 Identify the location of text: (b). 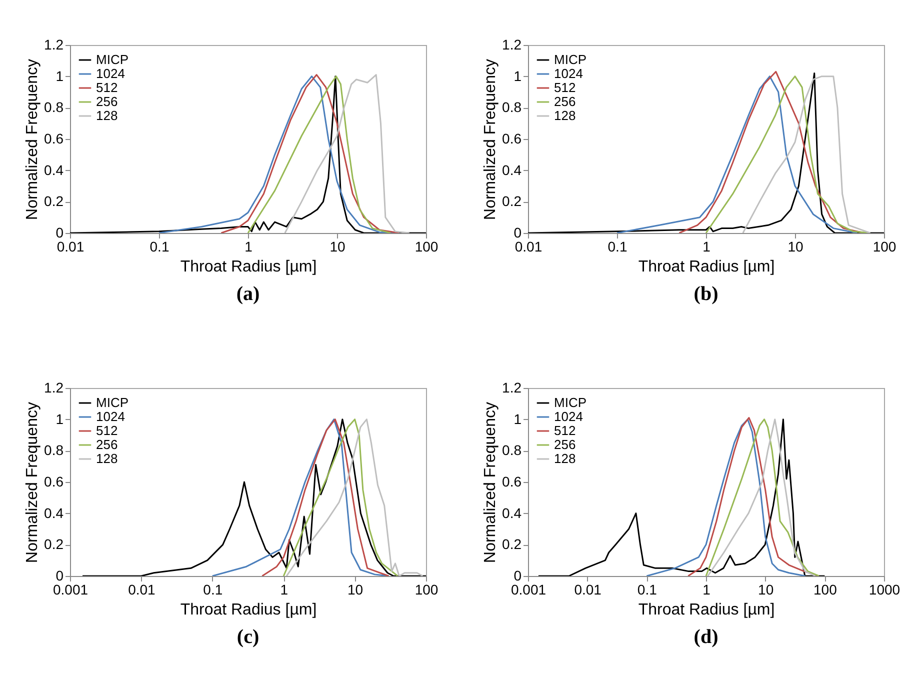
(706, 294).